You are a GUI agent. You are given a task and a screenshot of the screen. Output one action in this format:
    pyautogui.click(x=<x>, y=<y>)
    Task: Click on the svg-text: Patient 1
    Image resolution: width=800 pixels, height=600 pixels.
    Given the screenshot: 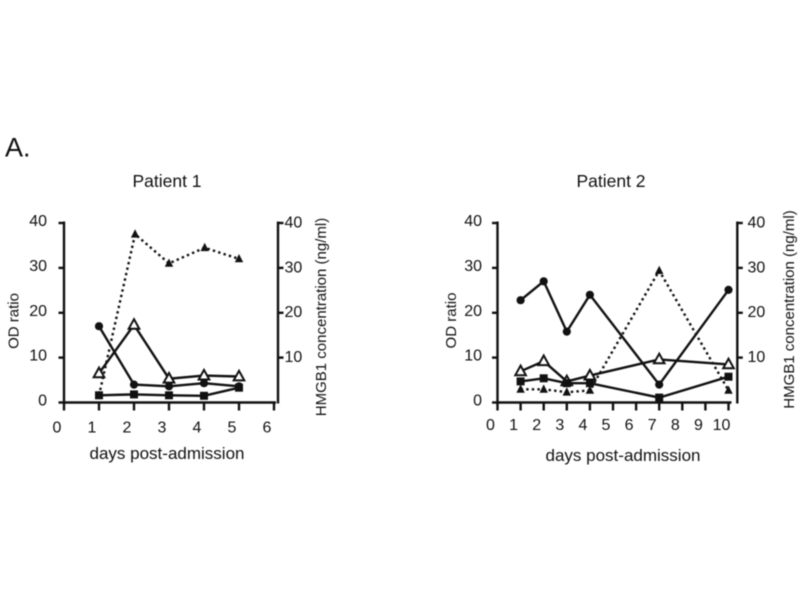 What is the action you would take?
    pyautogui.click(x=166, y=181)
    